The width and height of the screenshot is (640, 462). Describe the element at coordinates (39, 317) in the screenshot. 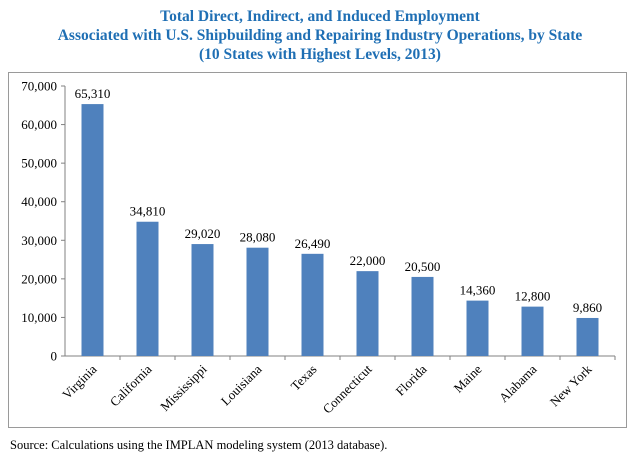

I see `y-tick-label: 10,000` at that location.